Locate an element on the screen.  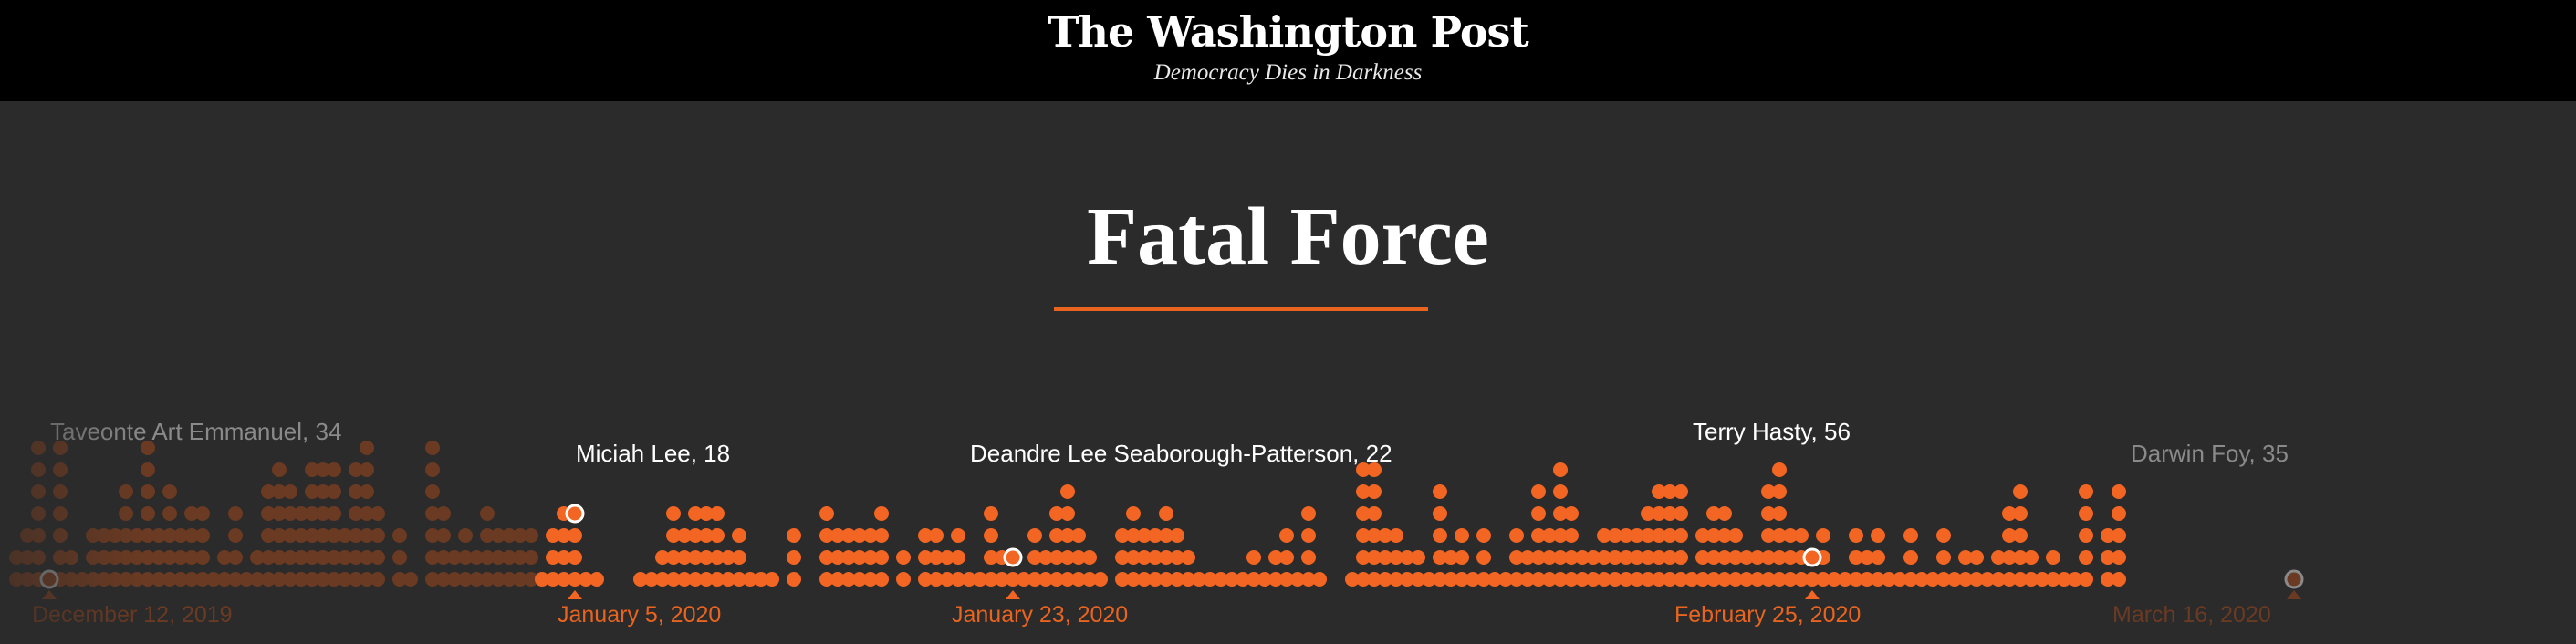
victim-label-4: Darwin Foy, 35 is located at coordinates (2210, 453).